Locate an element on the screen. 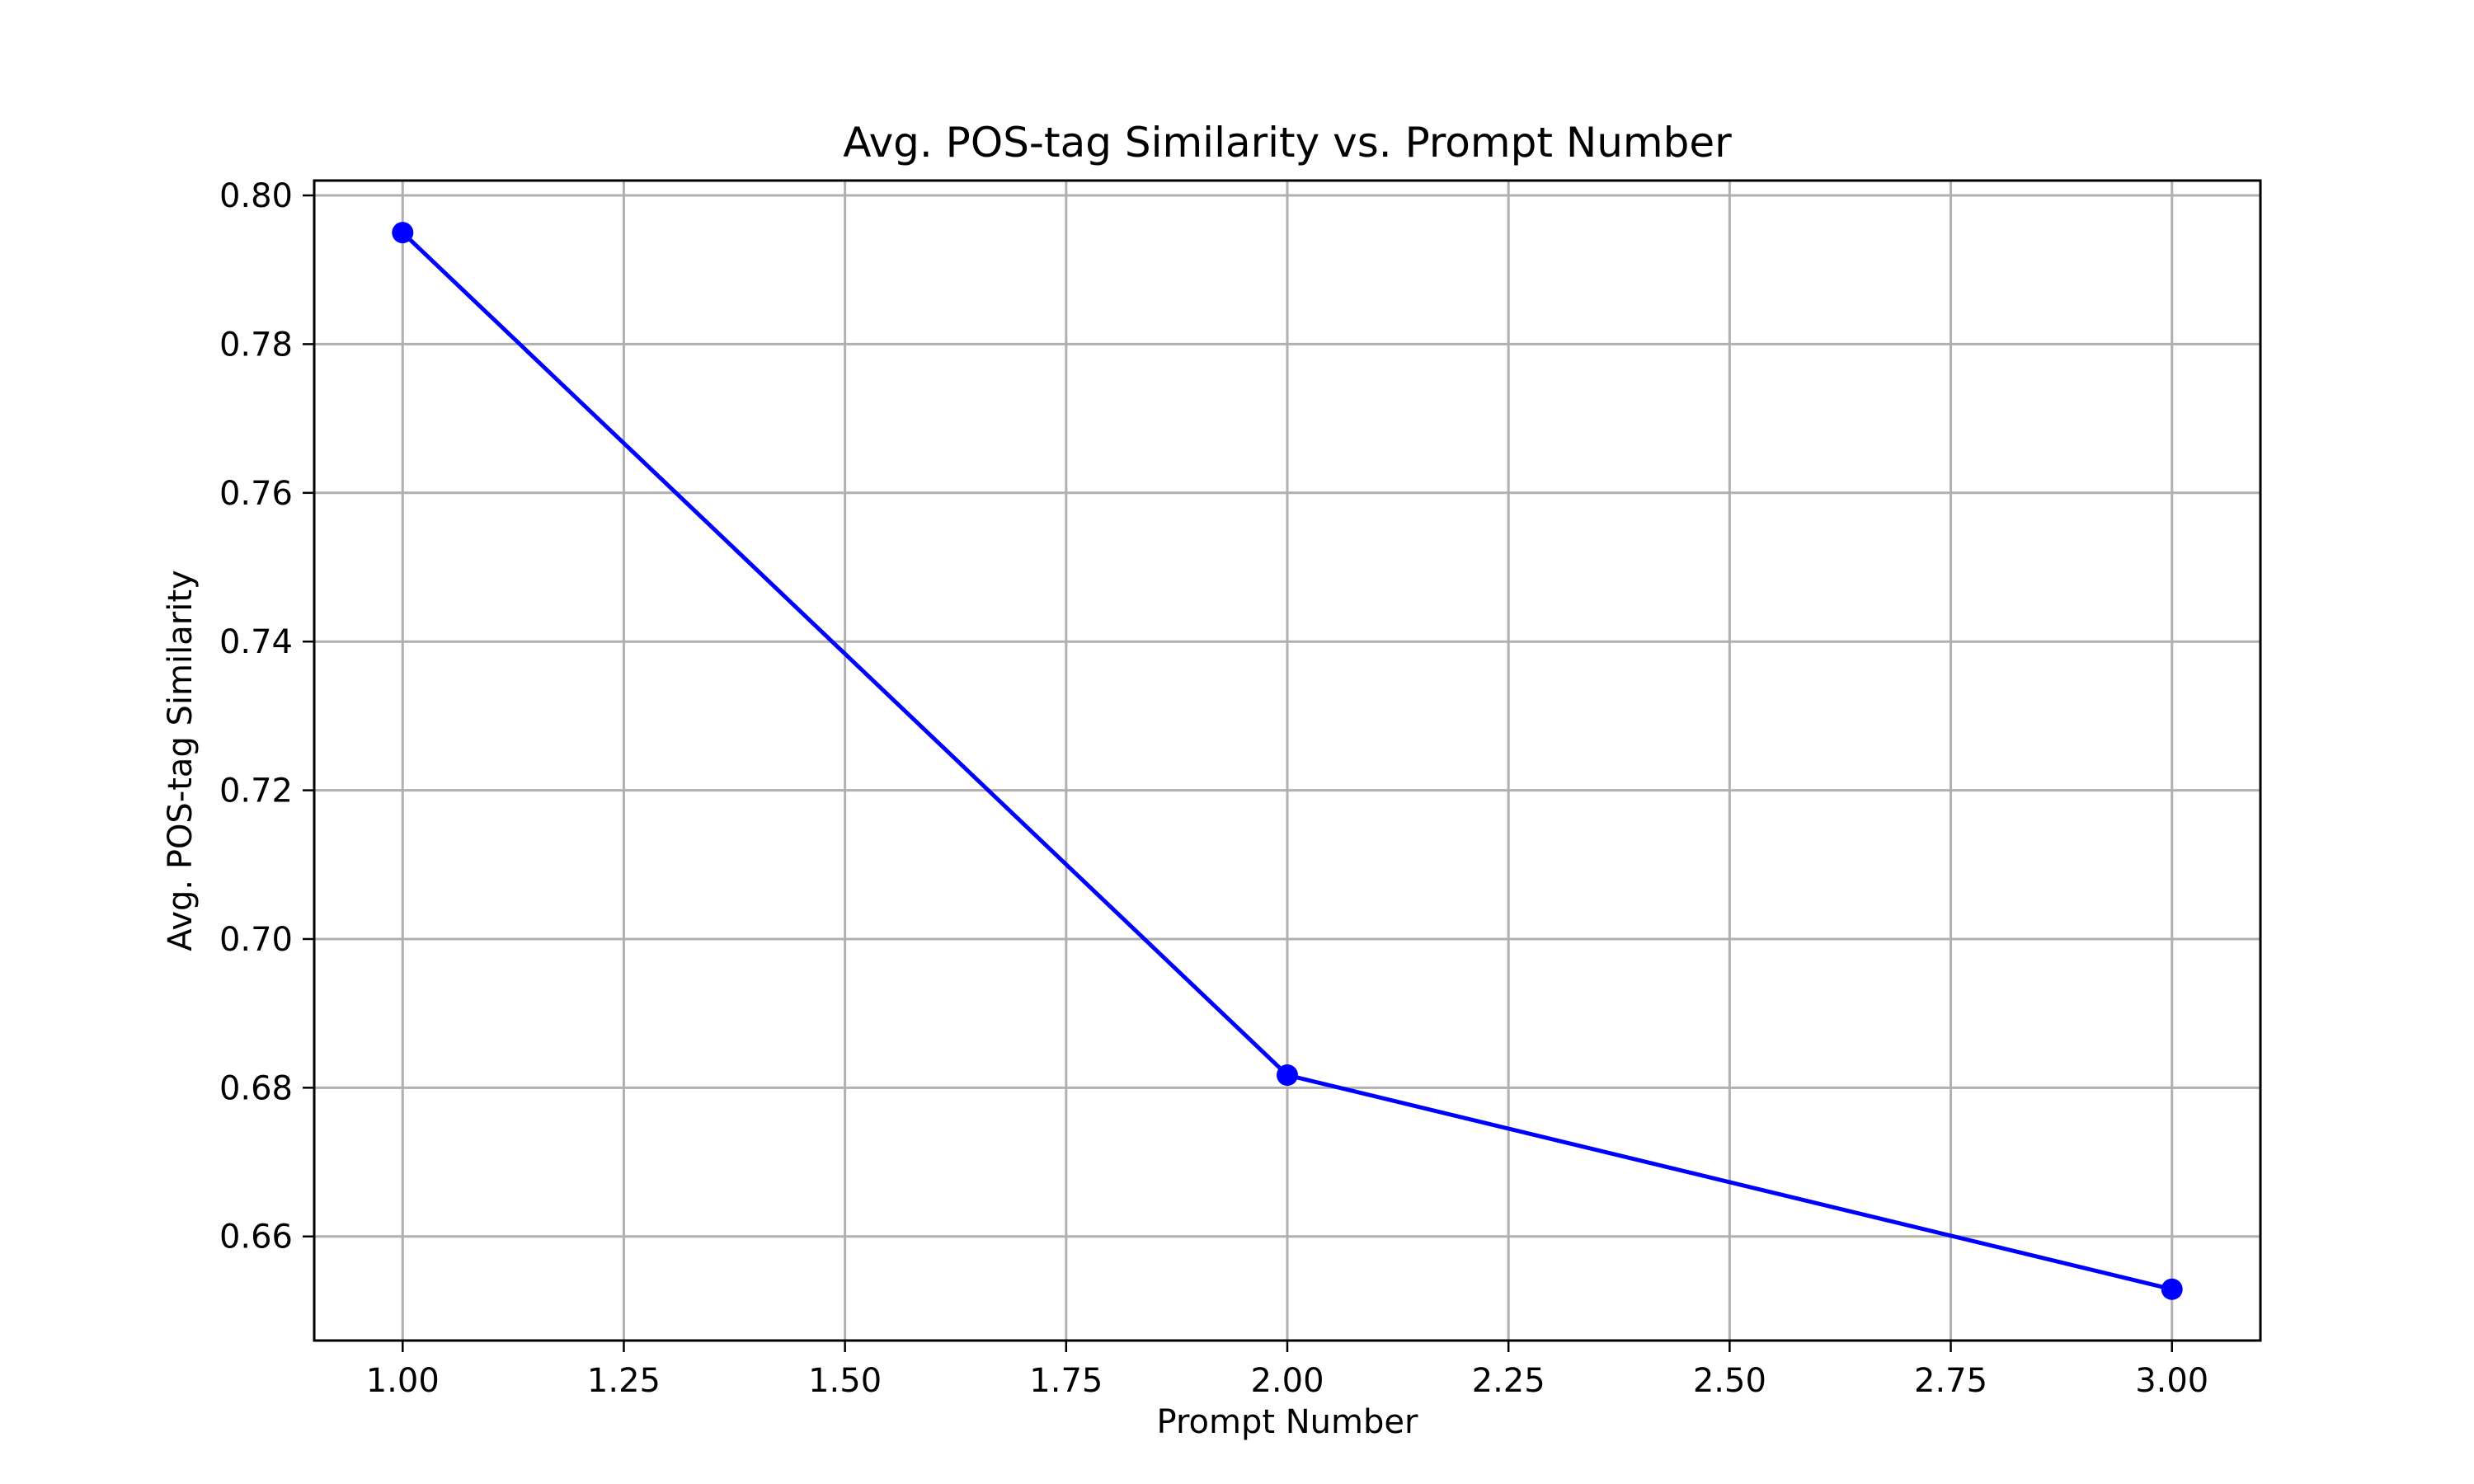 The height and width of the screenshot is (1484, 2474). y-tick-label: 0.78 is located at coordinates (256, 345).